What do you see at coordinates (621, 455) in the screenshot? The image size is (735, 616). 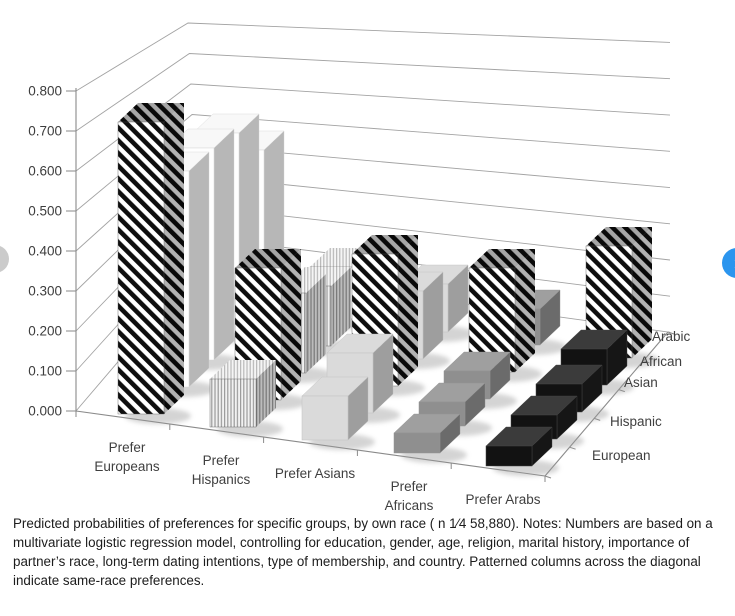 I see `series-label: European` at bounding box center [621, 455].